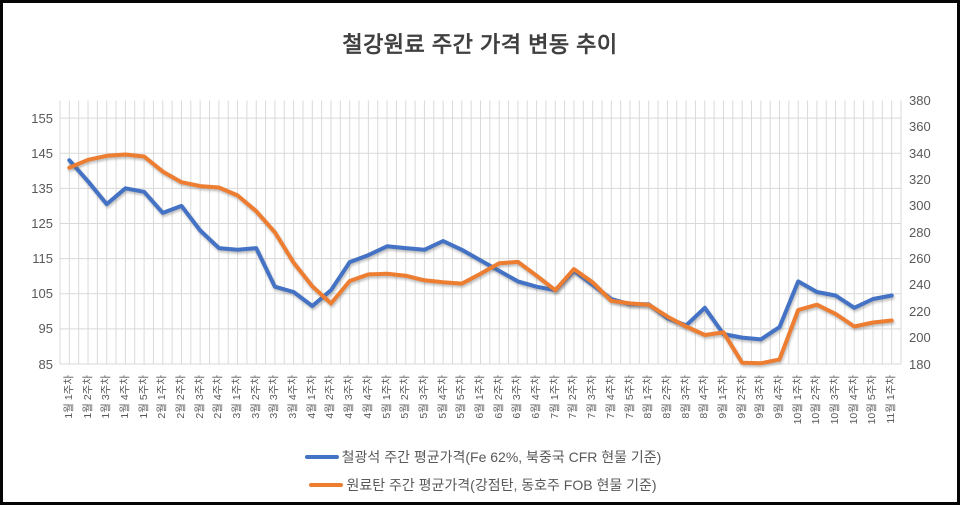 The width and height of the screenshot is (960, 508). I want to click on category-tick-label: 5월 2주차, so click(405, 397).